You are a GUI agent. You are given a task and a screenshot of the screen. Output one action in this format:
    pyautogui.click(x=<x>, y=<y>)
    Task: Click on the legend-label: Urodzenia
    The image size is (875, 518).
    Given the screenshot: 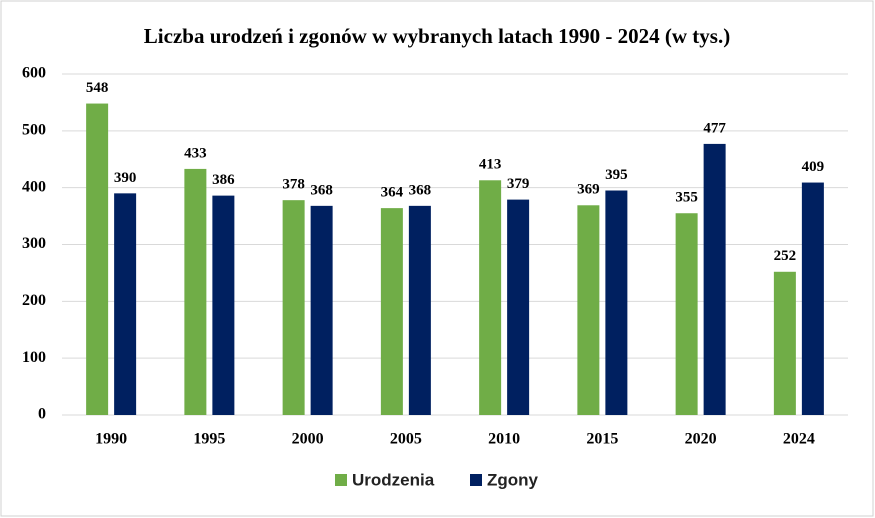 What is the action you would take?
    pyautogui.click(x=393, y=479)
    